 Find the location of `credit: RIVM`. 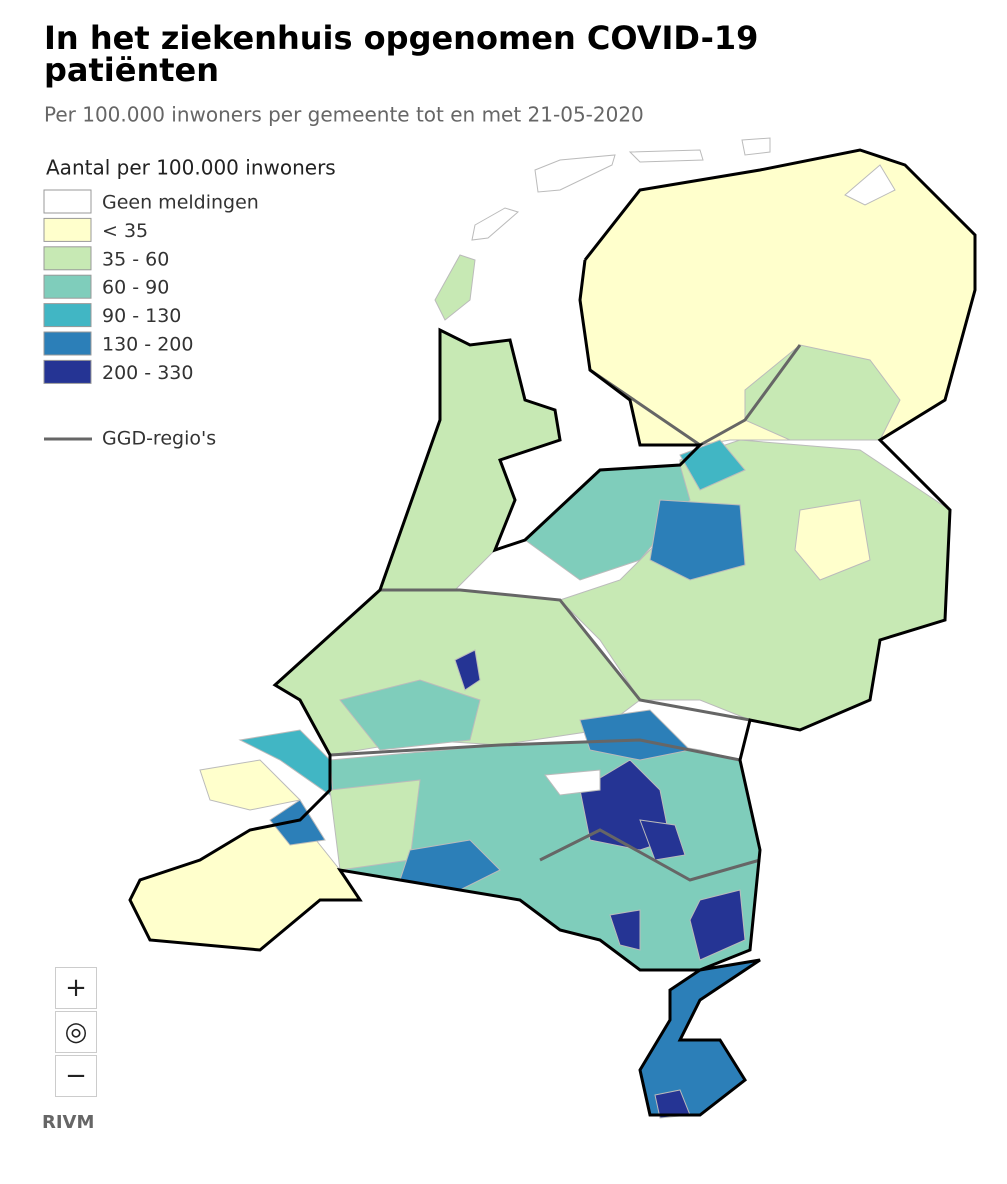

credit: RIVM is located at coordinates (68, 1122).